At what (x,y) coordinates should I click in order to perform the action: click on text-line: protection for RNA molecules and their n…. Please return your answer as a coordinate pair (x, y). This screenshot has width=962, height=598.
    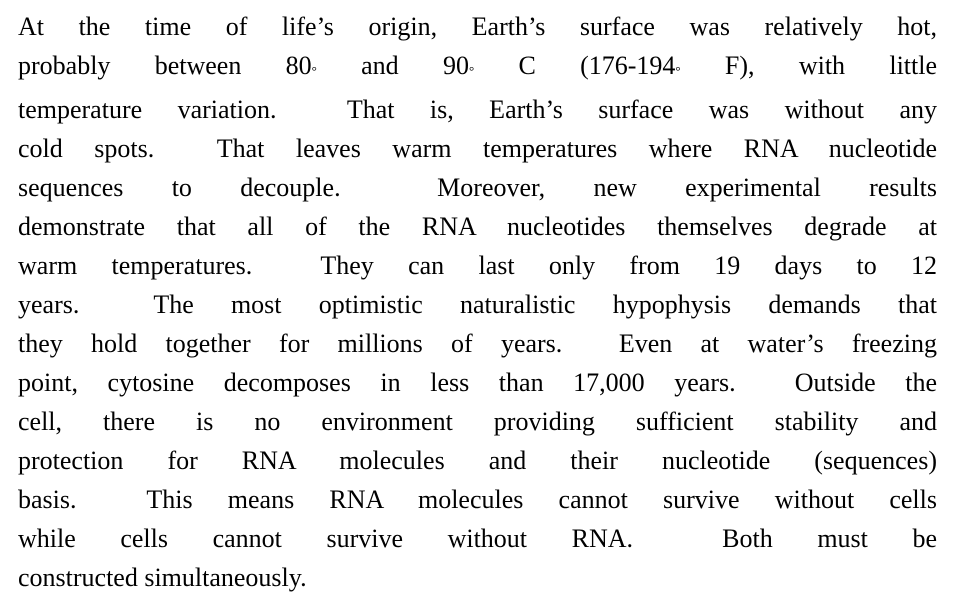
    Looking at the image, I should click on (477, 461).